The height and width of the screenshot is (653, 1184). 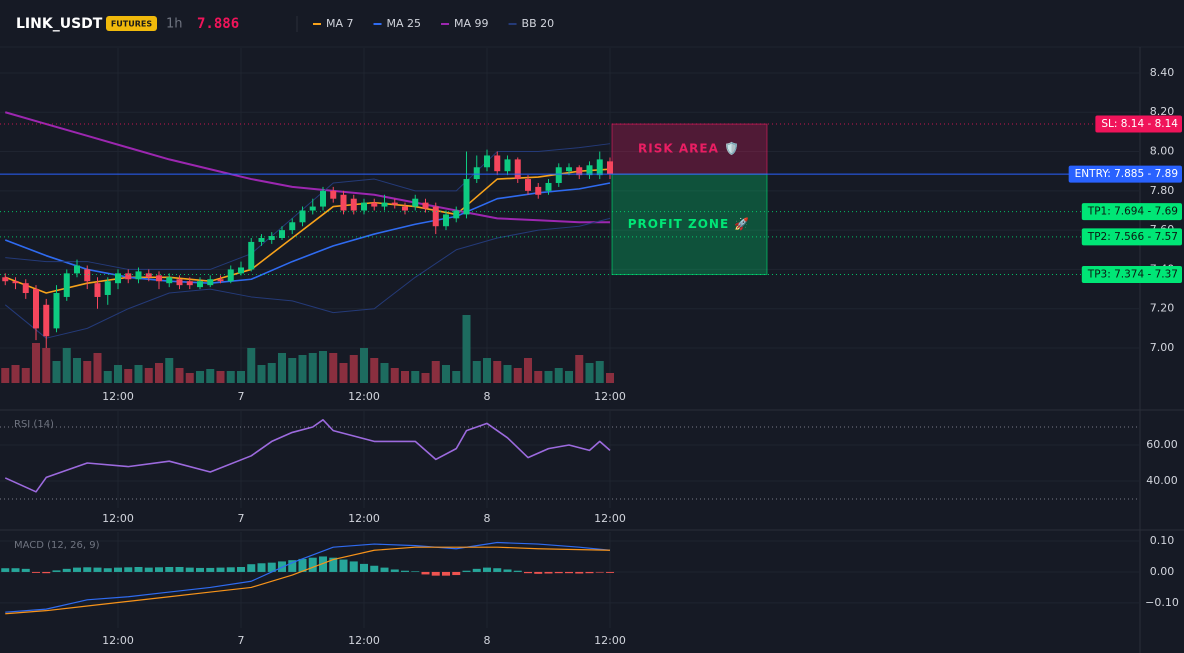 I want to click on y-tick-label: 0.00, so click(x=1162, y=571).